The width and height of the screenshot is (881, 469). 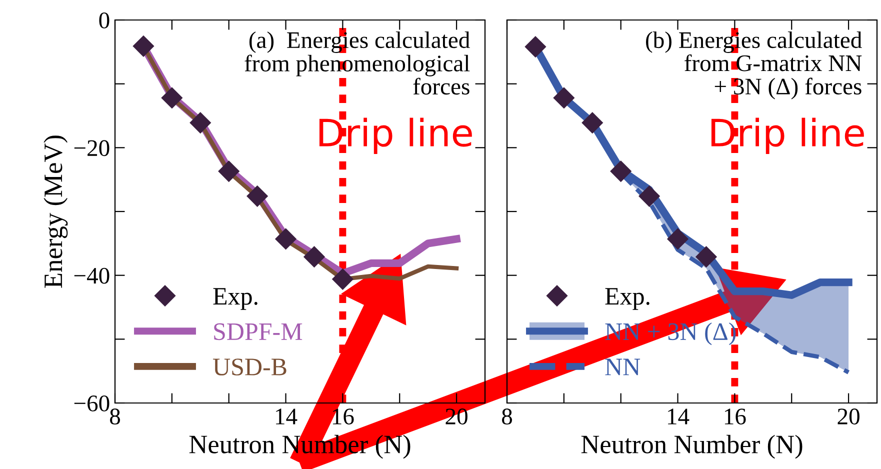 I want to click on x-tick-label: 20, so click(x=849, y=416).